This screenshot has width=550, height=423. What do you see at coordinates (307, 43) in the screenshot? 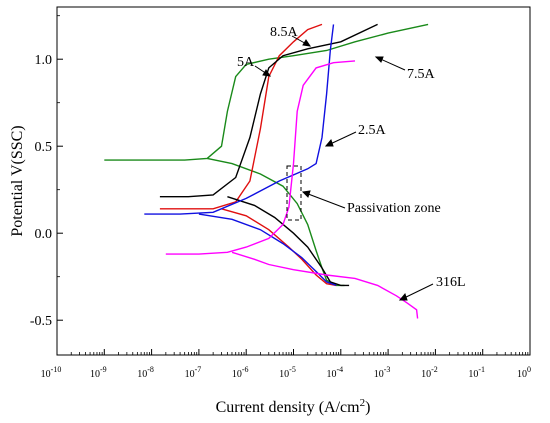
I see `arrowhead-8.5A` at bounding box center [307, 43].